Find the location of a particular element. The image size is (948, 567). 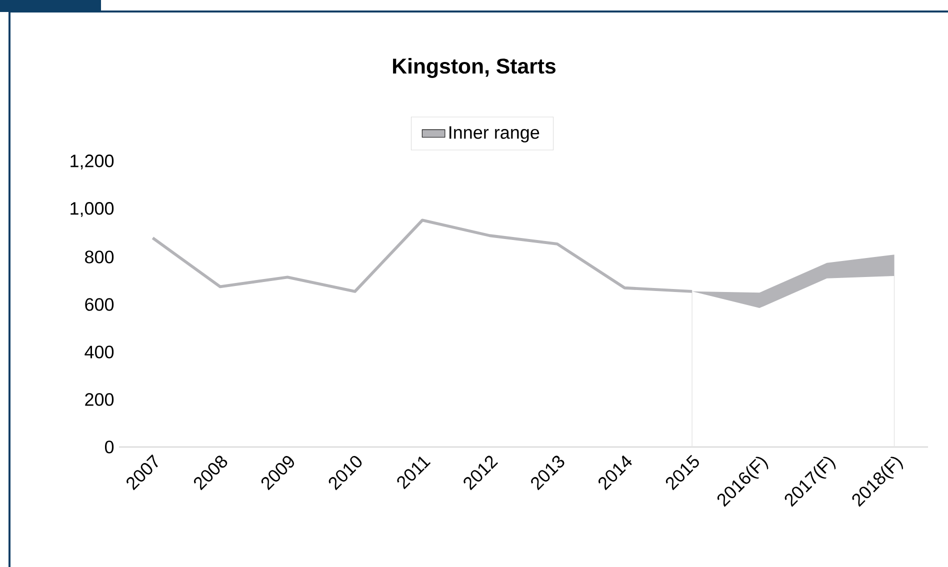

y-tick-label: 600 is located at coordinates (99, 304).